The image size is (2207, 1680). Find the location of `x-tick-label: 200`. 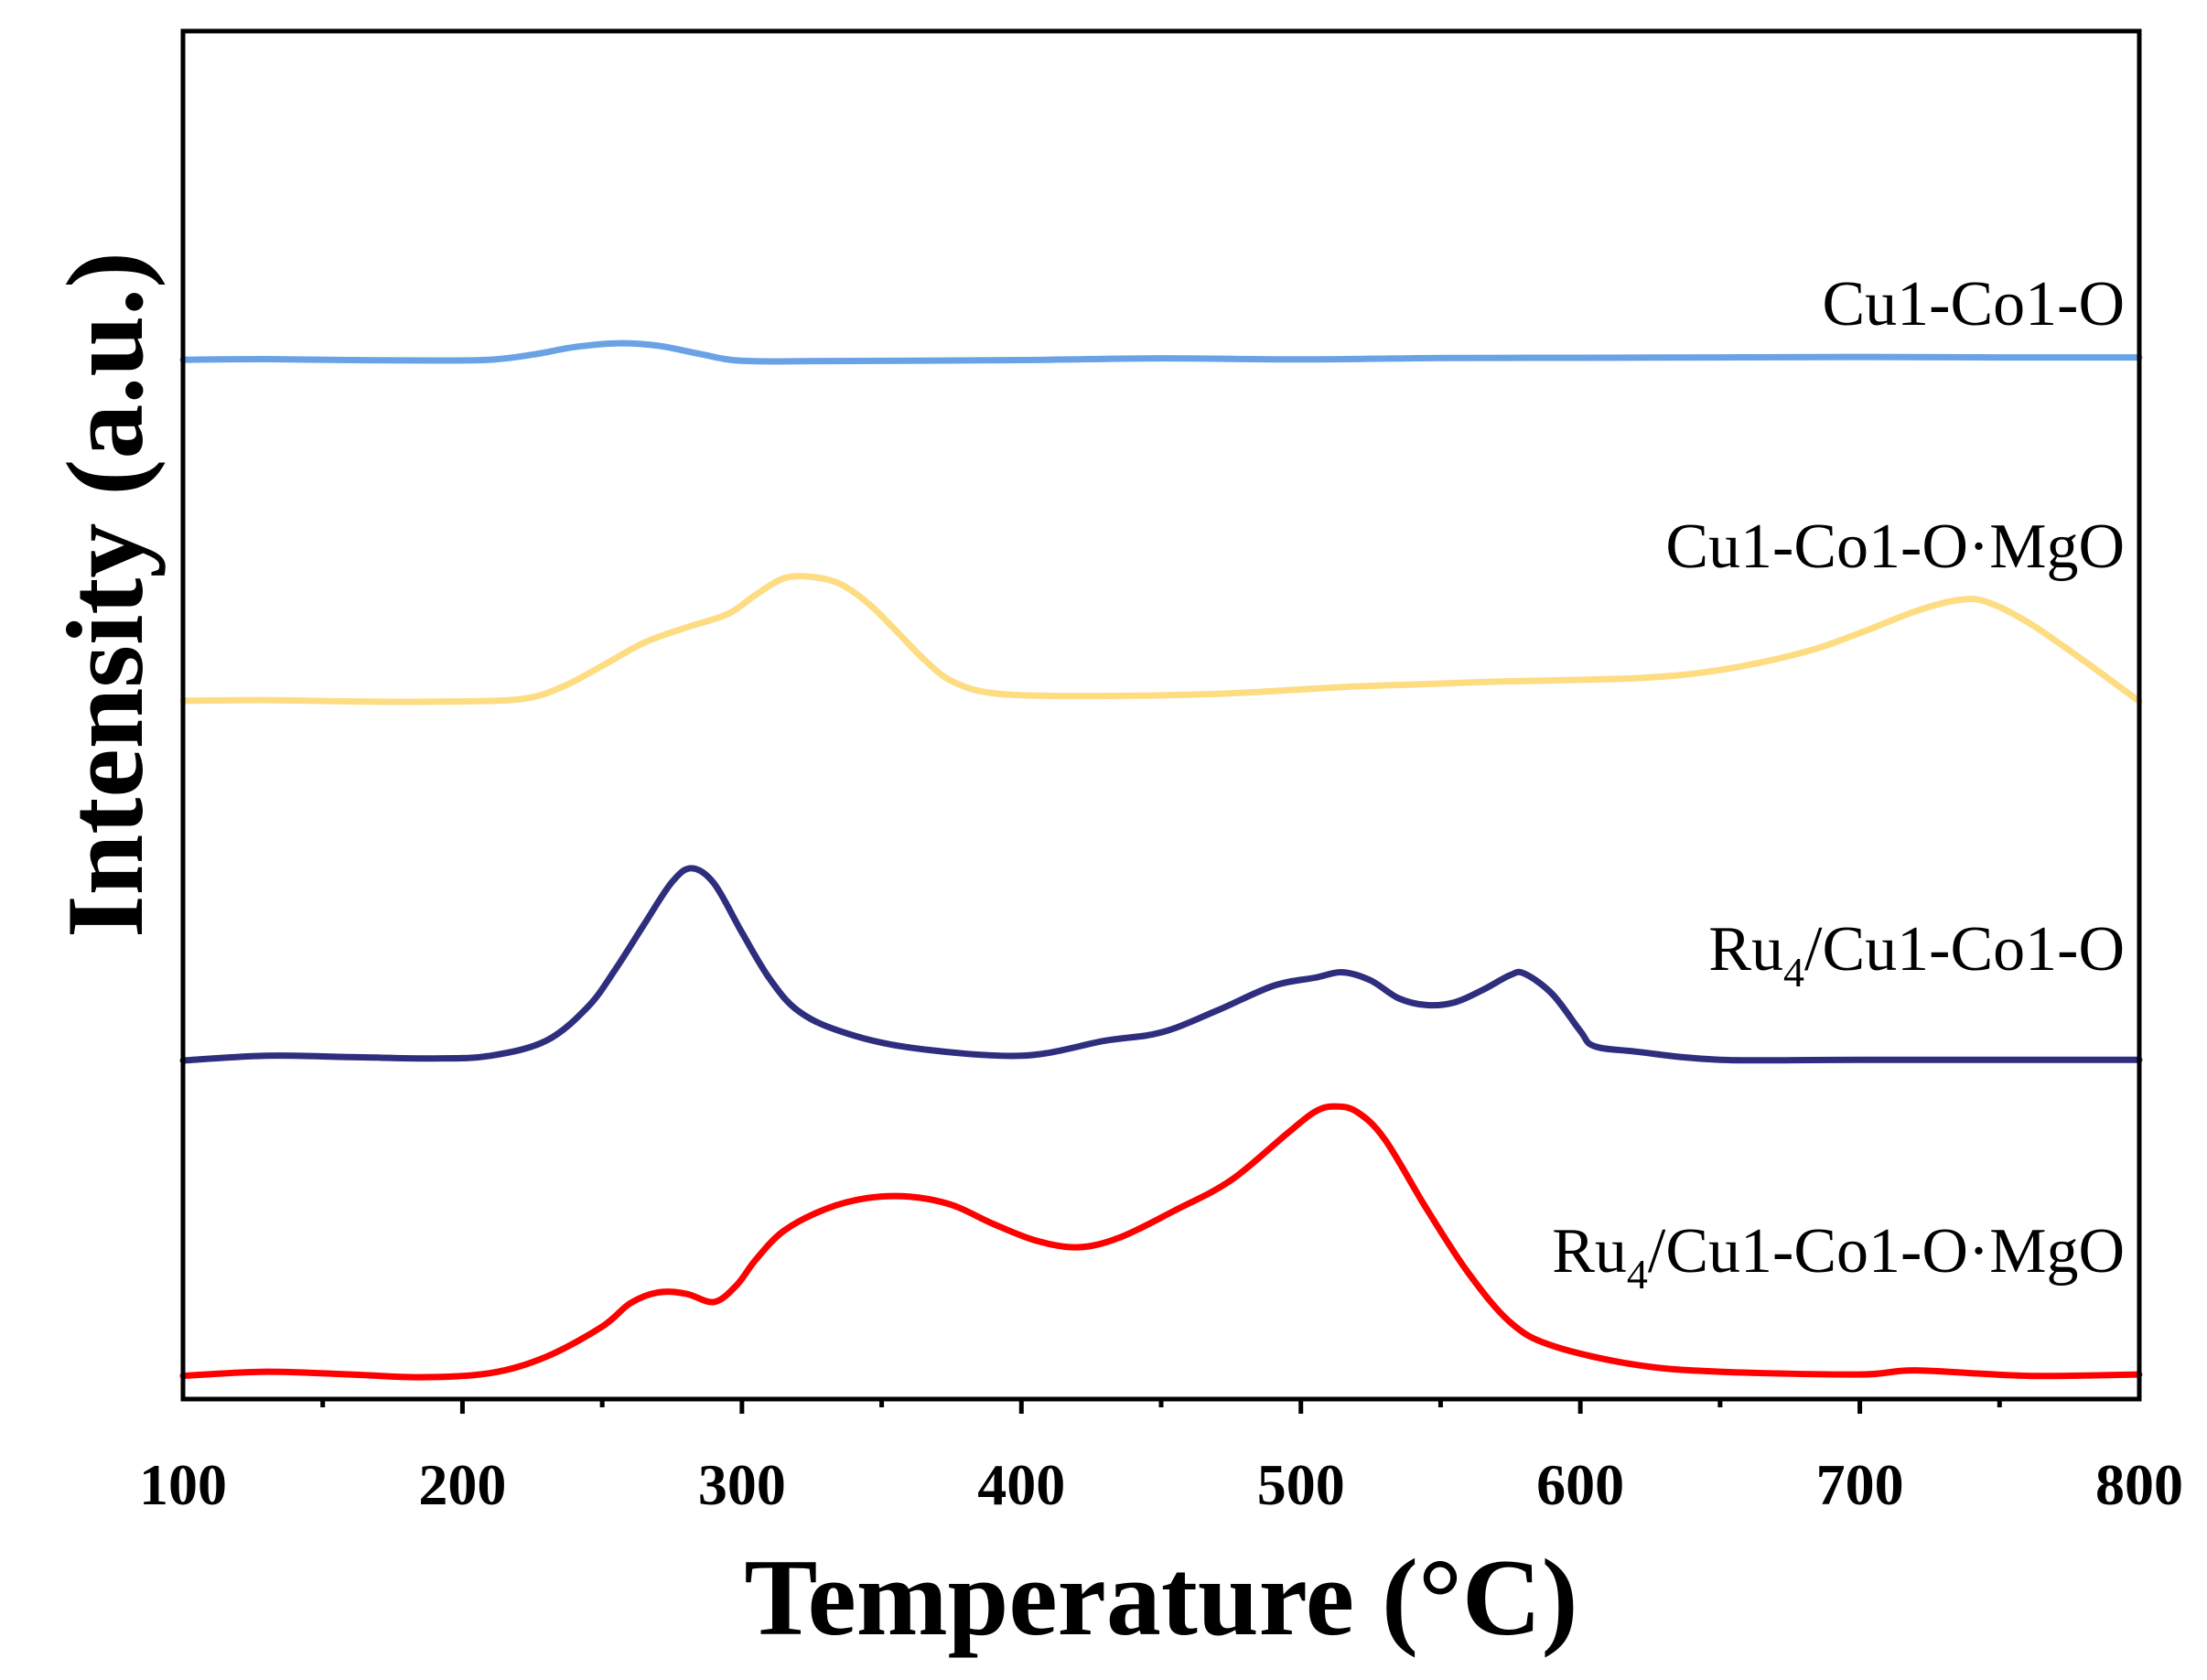

x-tick-label: 200 is located at coordinates (462, 1484).